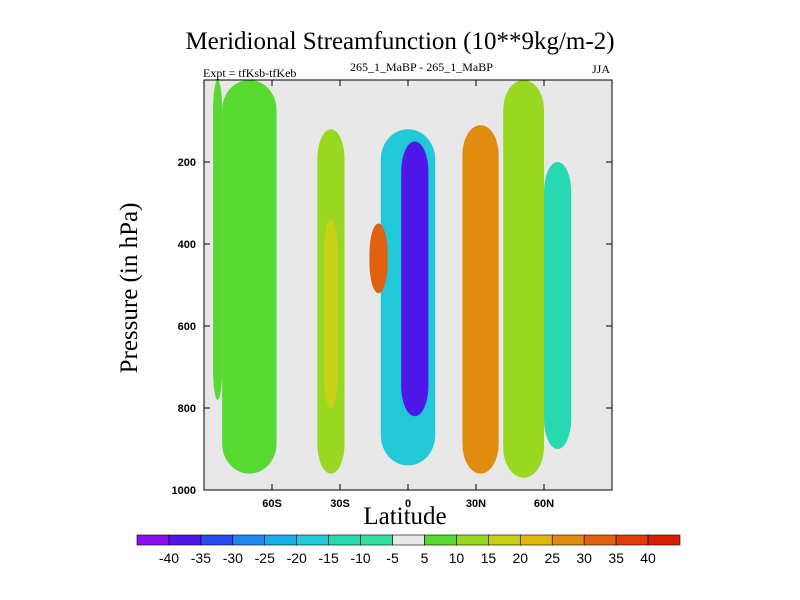 Image resolution: width=800 pixels, height=600 pixels. Describe the element at coordinates (297, 558) in the screenshot. I see `colorbar-label: -20` at that location.